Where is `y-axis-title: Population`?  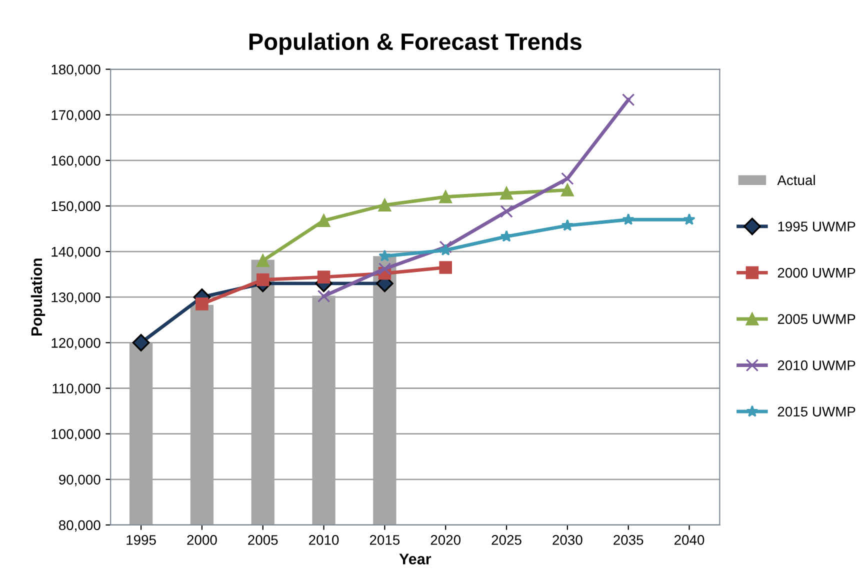 y-axis-title: Population is located at coordinates (38, 297).